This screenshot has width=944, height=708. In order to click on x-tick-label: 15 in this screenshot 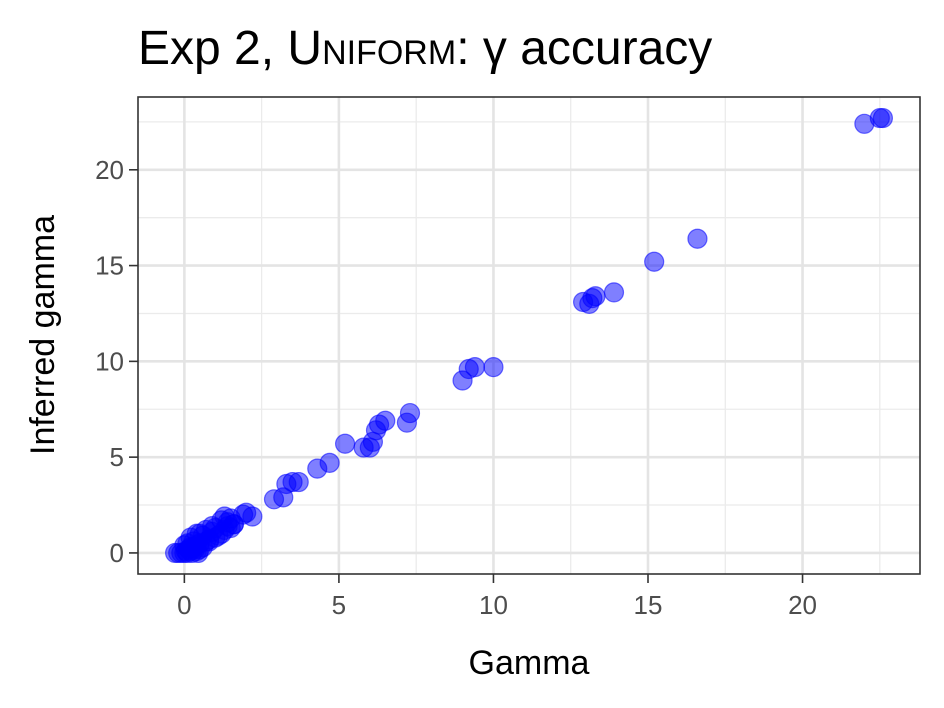, I will do `click(648, 605)`.